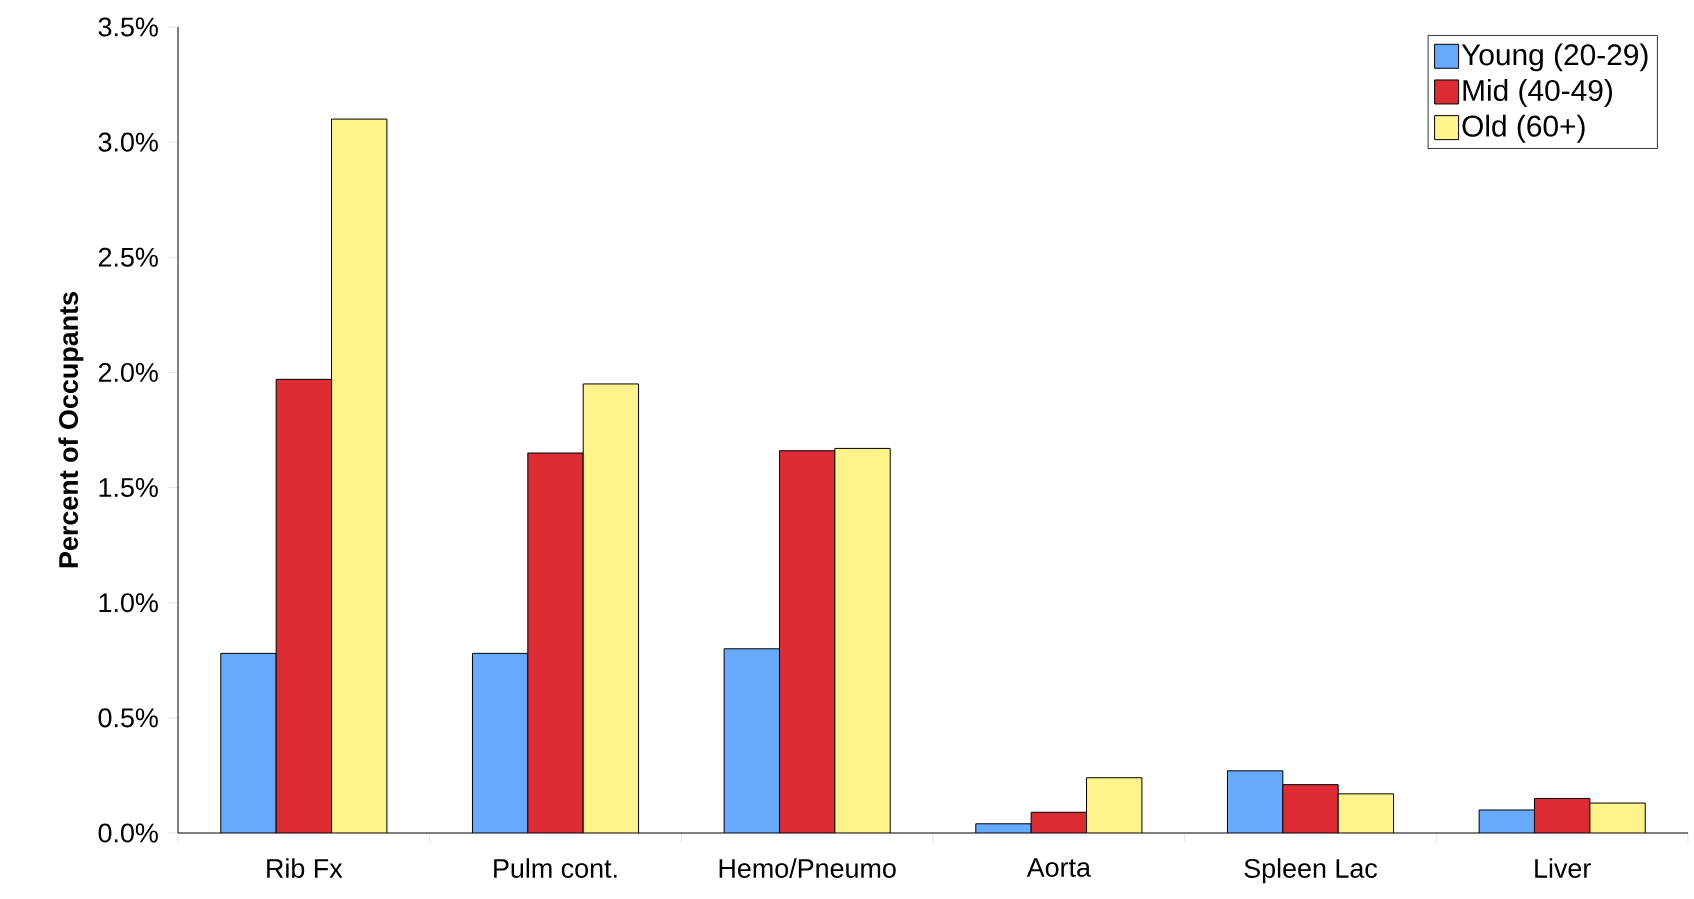 This screenshot has width=1694, height=899. Describe the element at coordinates (1311, 871) in the screenshot. I see `x-tick-label: Spleen Lac` at that location.